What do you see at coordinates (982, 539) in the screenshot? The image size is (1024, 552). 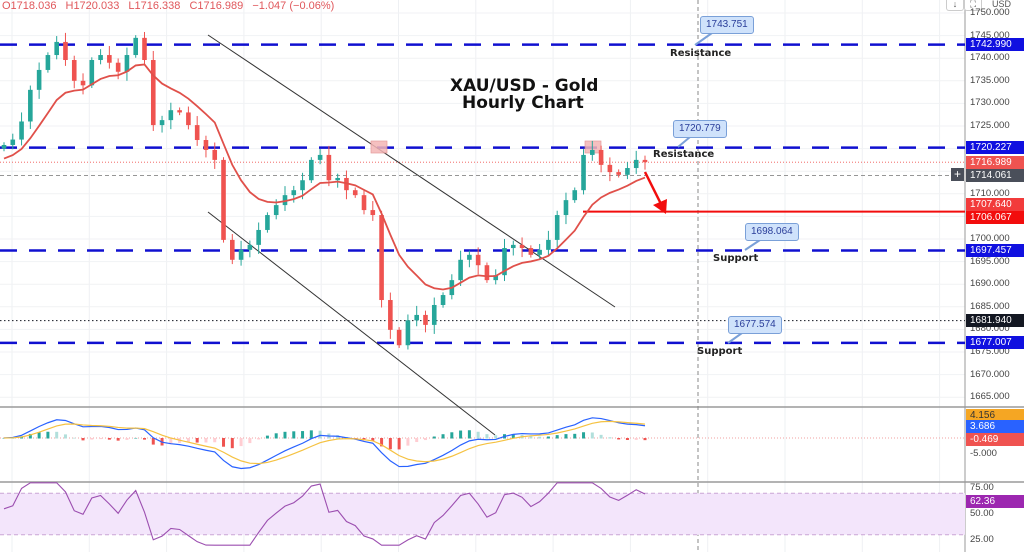 I see `rsi-tick-label: 25.00` at bounding box center [982, 539].